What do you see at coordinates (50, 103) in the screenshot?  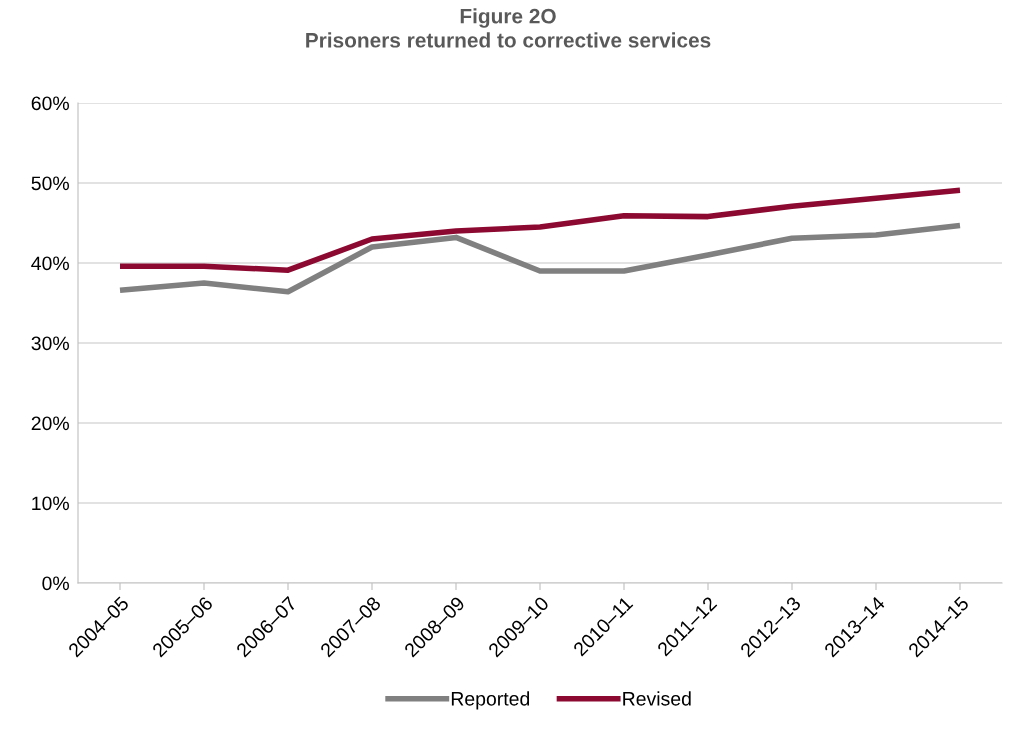 I see `y-tick-label: 60%` at bounding box center [50, 103].